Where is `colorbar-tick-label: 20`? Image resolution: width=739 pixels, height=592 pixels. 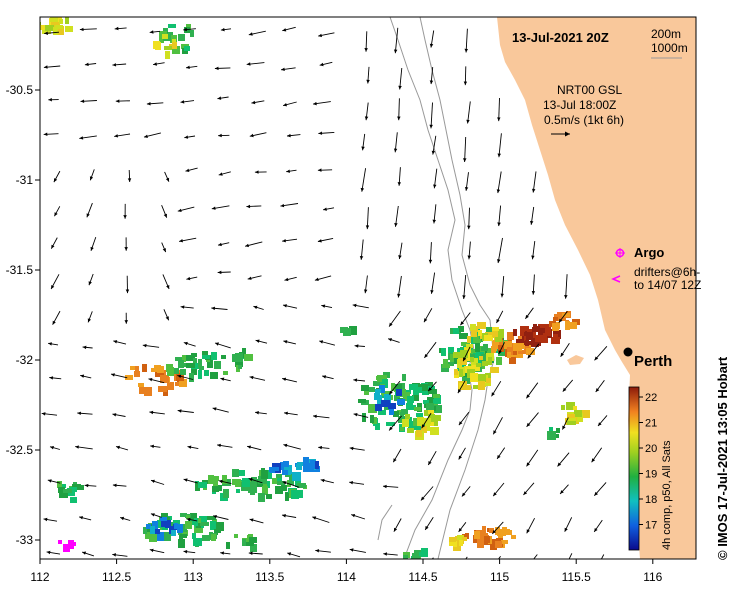
colorbar-tick-label: 20 is located at coordinates (651, 449).